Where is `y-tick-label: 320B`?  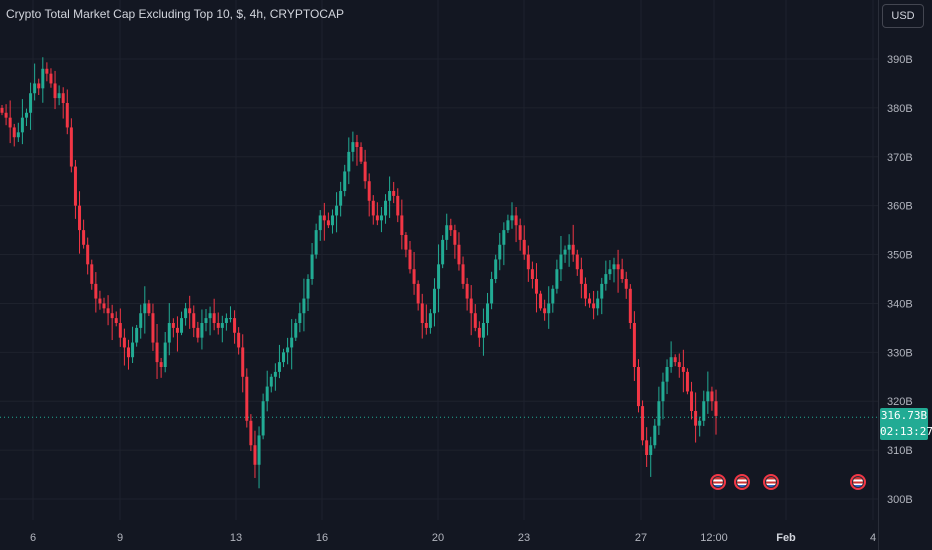 y-tick-label: 320B is located at coordinates (900, 402).